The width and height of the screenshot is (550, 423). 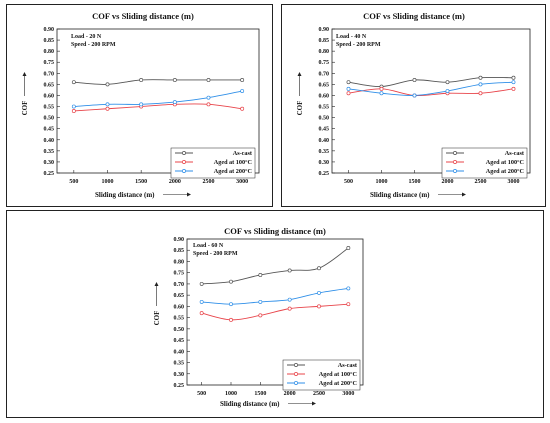 I want to click on y-axis-arrow-head, so click(x=156, y=284).